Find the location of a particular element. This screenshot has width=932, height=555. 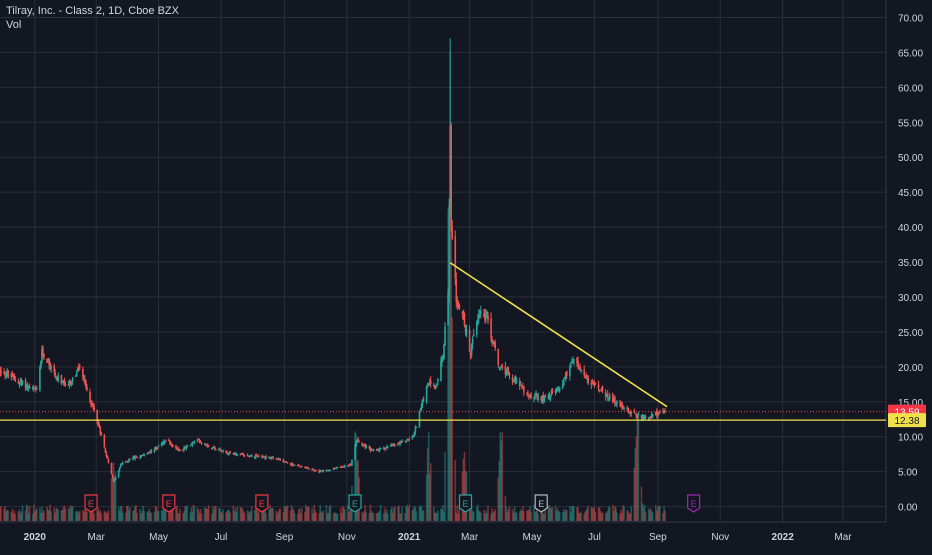

symbol-title: Tilray, Inc. - Class 2, 1D, Cboe BZX is located at coordinates (92, 11).